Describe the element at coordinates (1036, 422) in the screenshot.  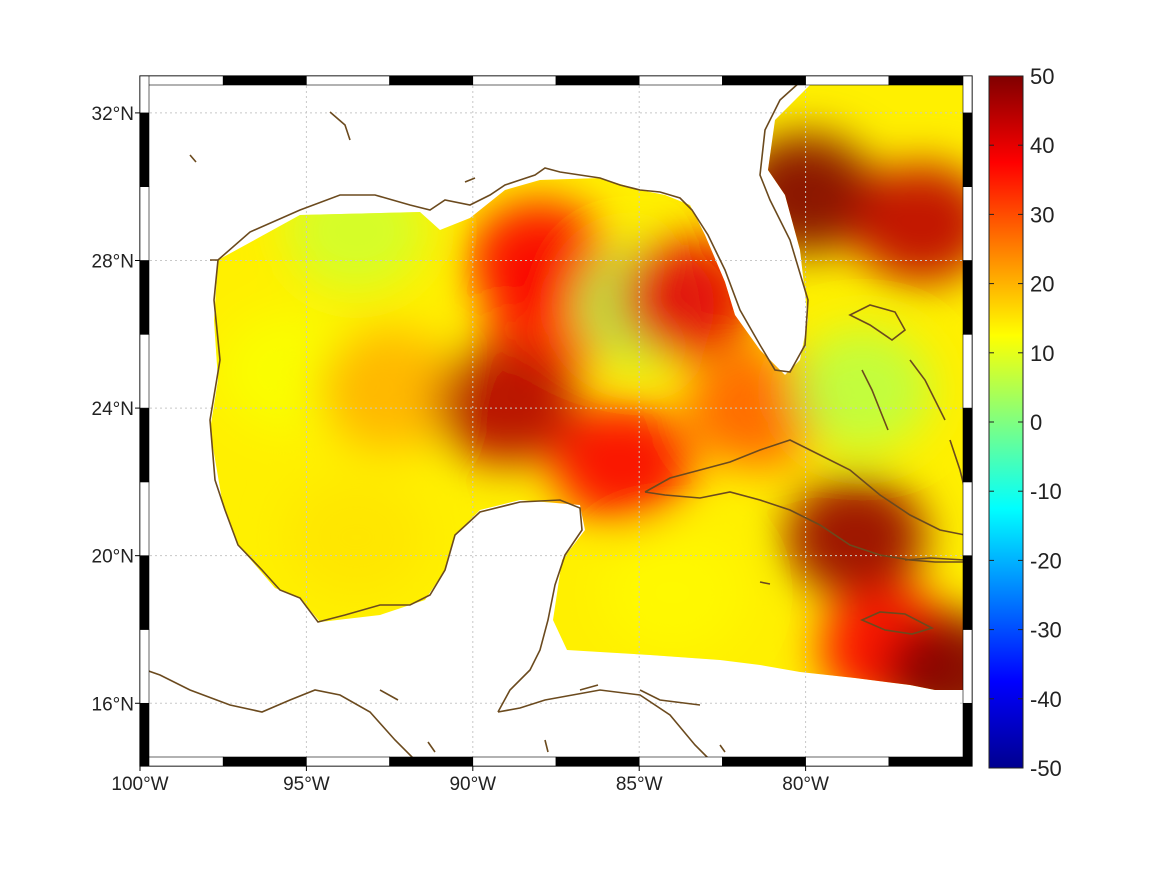
I see `colorbar-tick-label: 0` at that location.